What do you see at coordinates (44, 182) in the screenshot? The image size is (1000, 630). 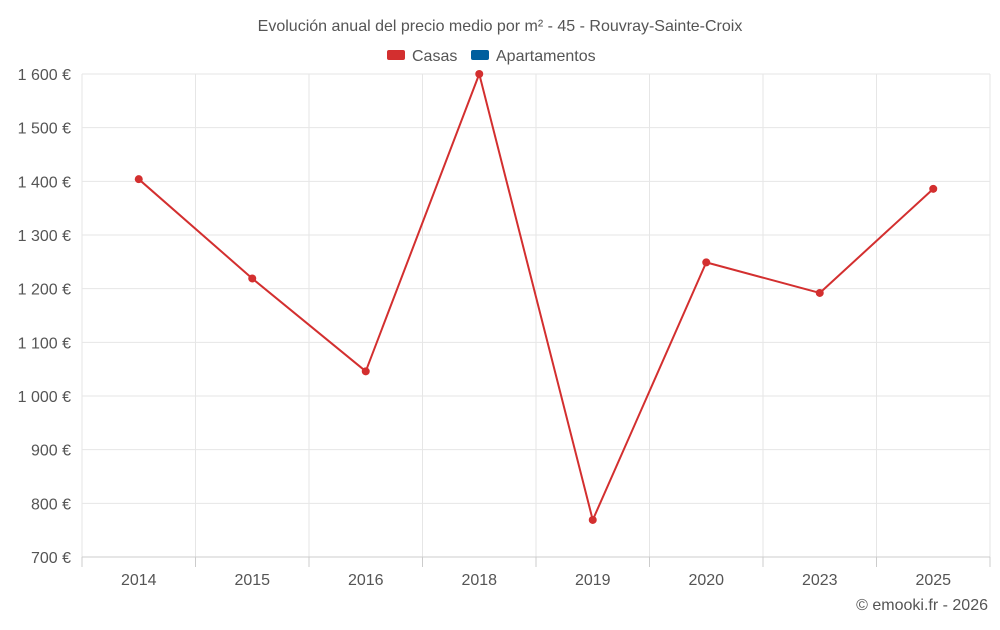 I see `y-tick-label: 1 400 €` at bounding box center [44, 182].